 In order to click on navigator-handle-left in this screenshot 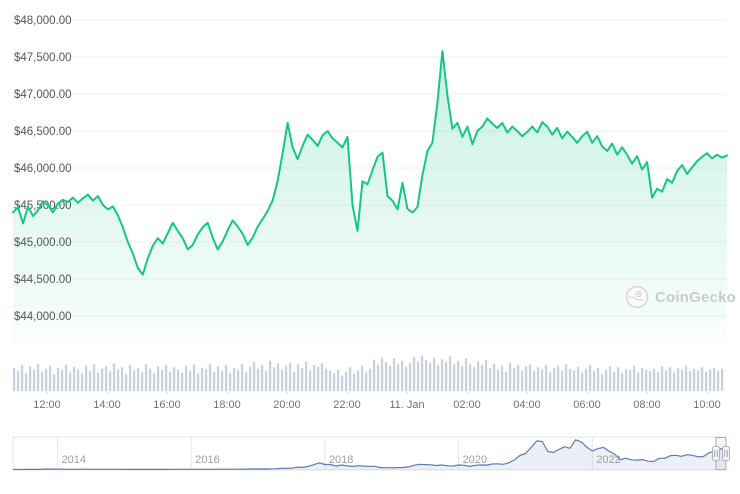, I will do `click(716, 453)`.